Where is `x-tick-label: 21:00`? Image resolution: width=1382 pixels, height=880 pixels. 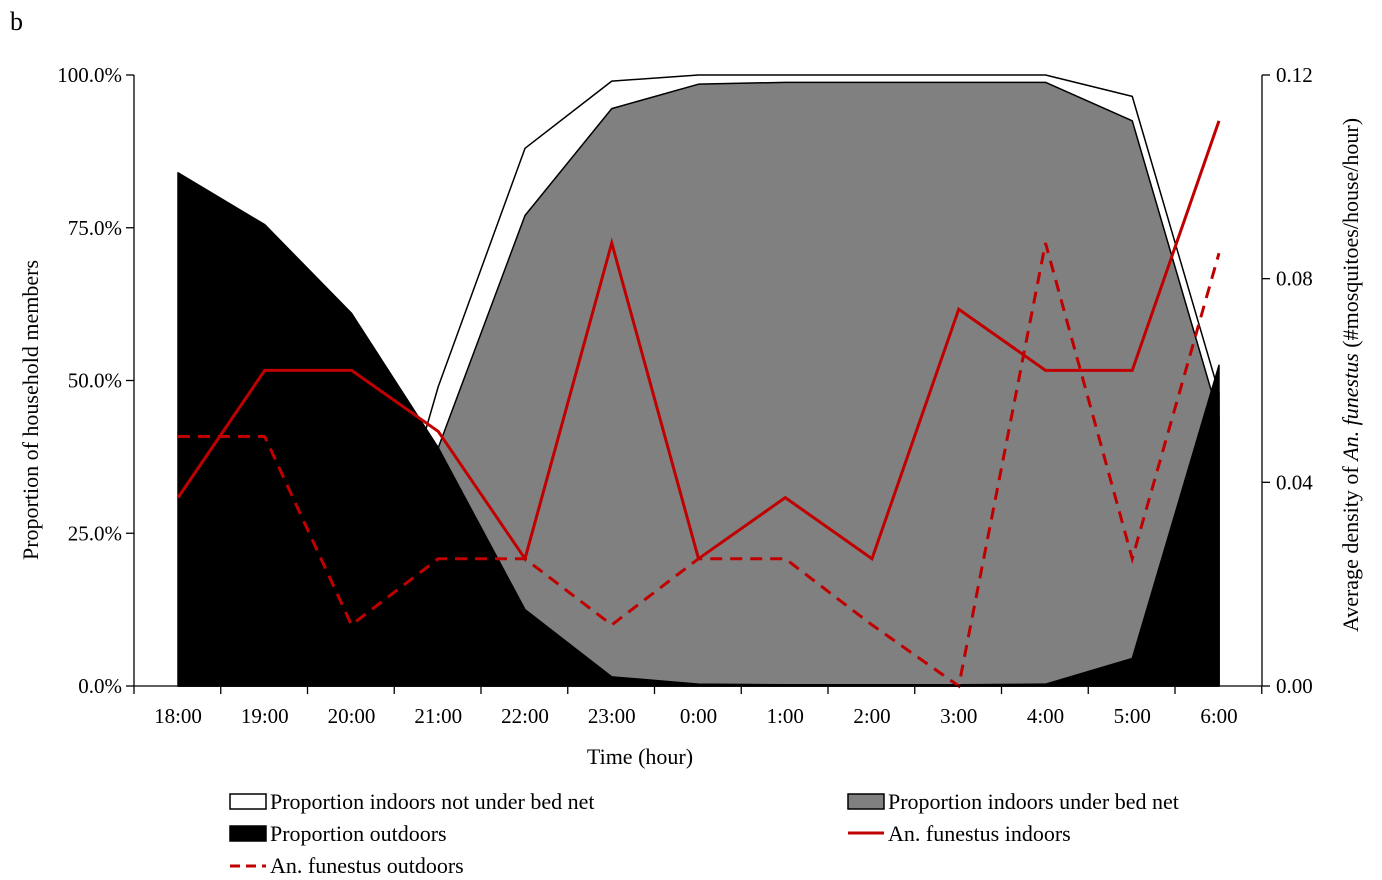 x-tick-label: 21:00 is located at coordinates (438, 716).